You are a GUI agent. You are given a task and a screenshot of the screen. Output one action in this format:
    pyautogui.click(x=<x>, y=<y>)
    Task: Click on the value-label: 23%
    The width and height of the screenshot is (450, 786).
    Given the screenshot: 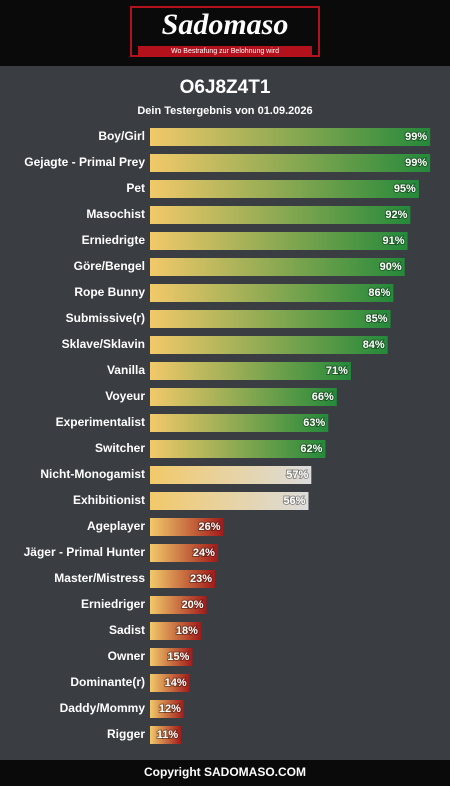 What is the action you would take?
    pyautogui.click(x=201, y=579)
    